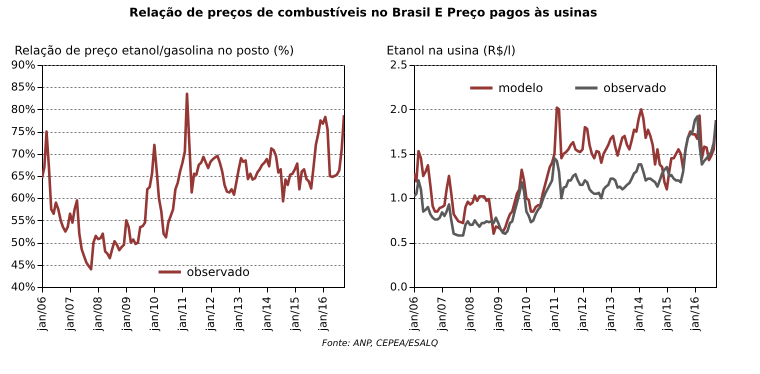 The height and width of the screenshot is (374, 760). What do you see at coordinates (399, 243) in the screenshot?
I see `y-tick-label: 0.5` at bounding box center [399, 243].